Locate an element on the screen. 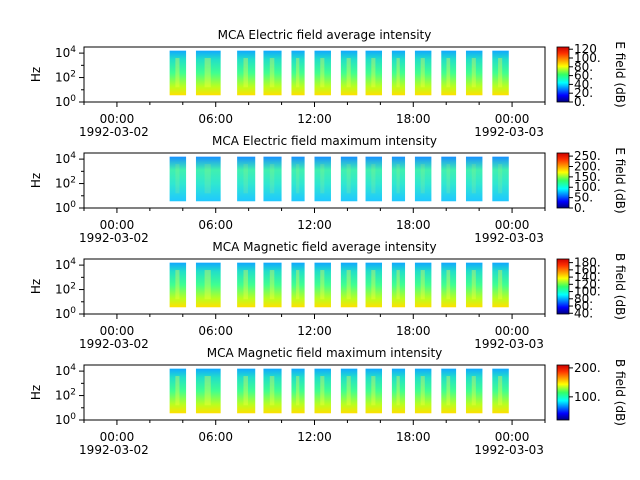 This screenshot has width=640, height=480. panel-title: MCA Electric field maximum intensity is located at coordinates (324, 141).